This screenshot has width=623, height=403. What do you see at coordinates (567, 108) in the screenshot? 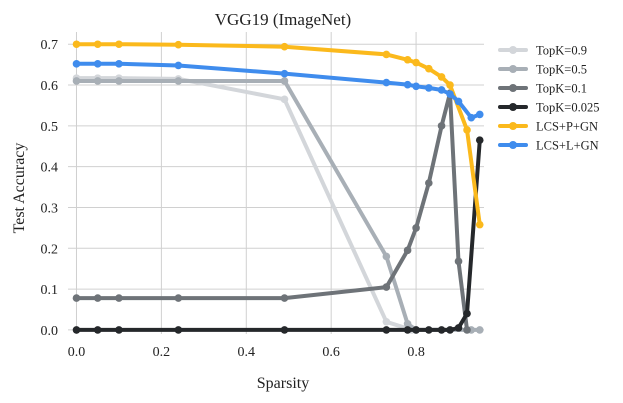
I see `legend-label: TopK=0.025` at bounding box center [567, 108].